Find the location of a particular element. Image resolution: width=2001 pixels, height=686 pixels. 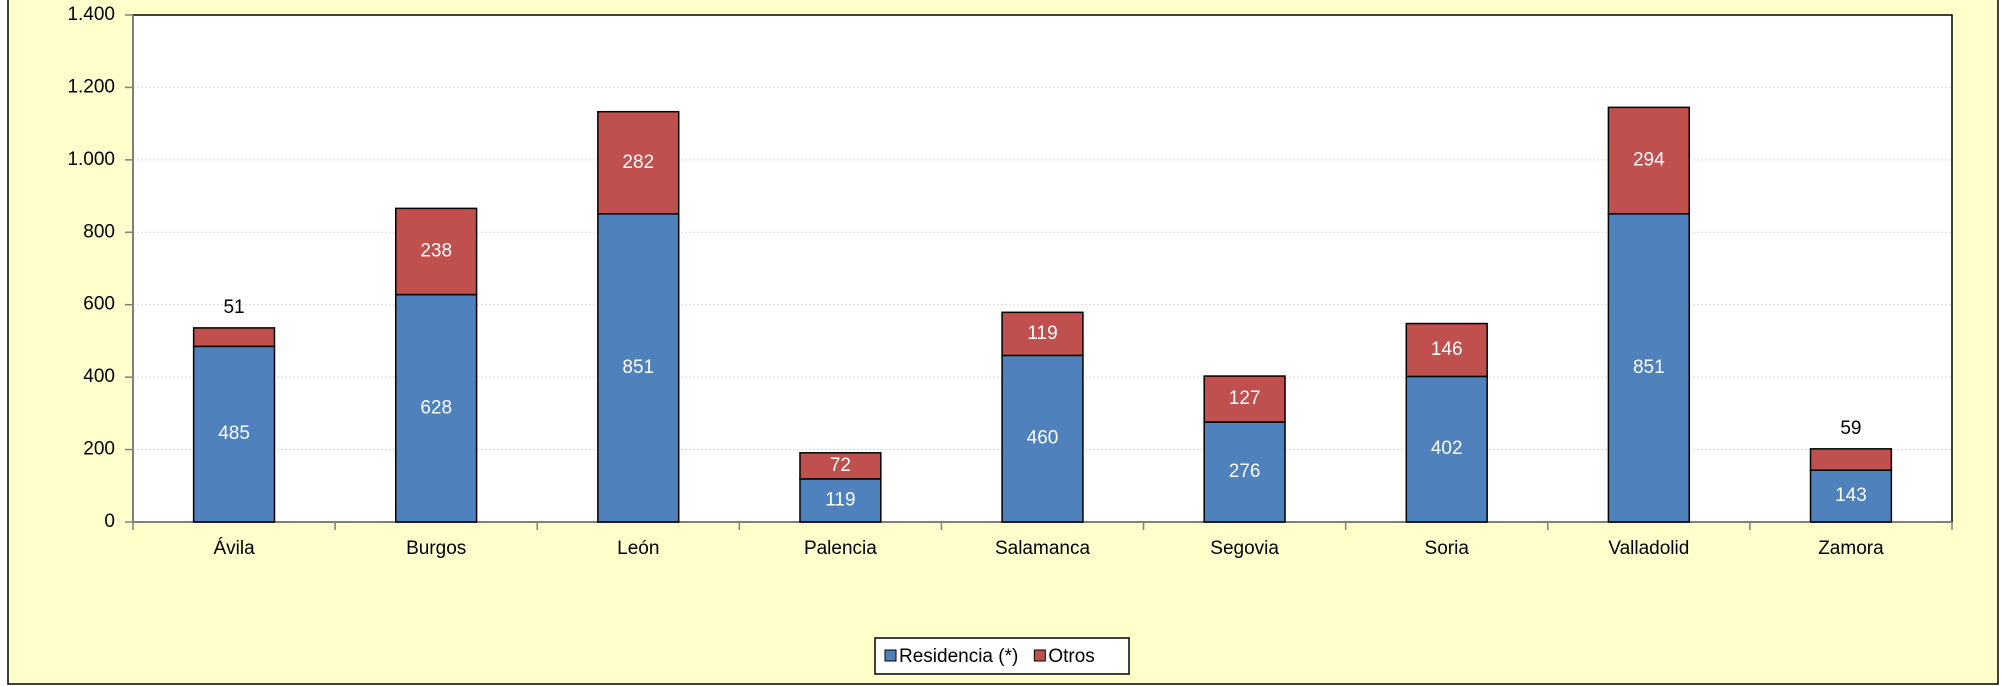

data-label: 276 is located at coordinates (1245, 471).